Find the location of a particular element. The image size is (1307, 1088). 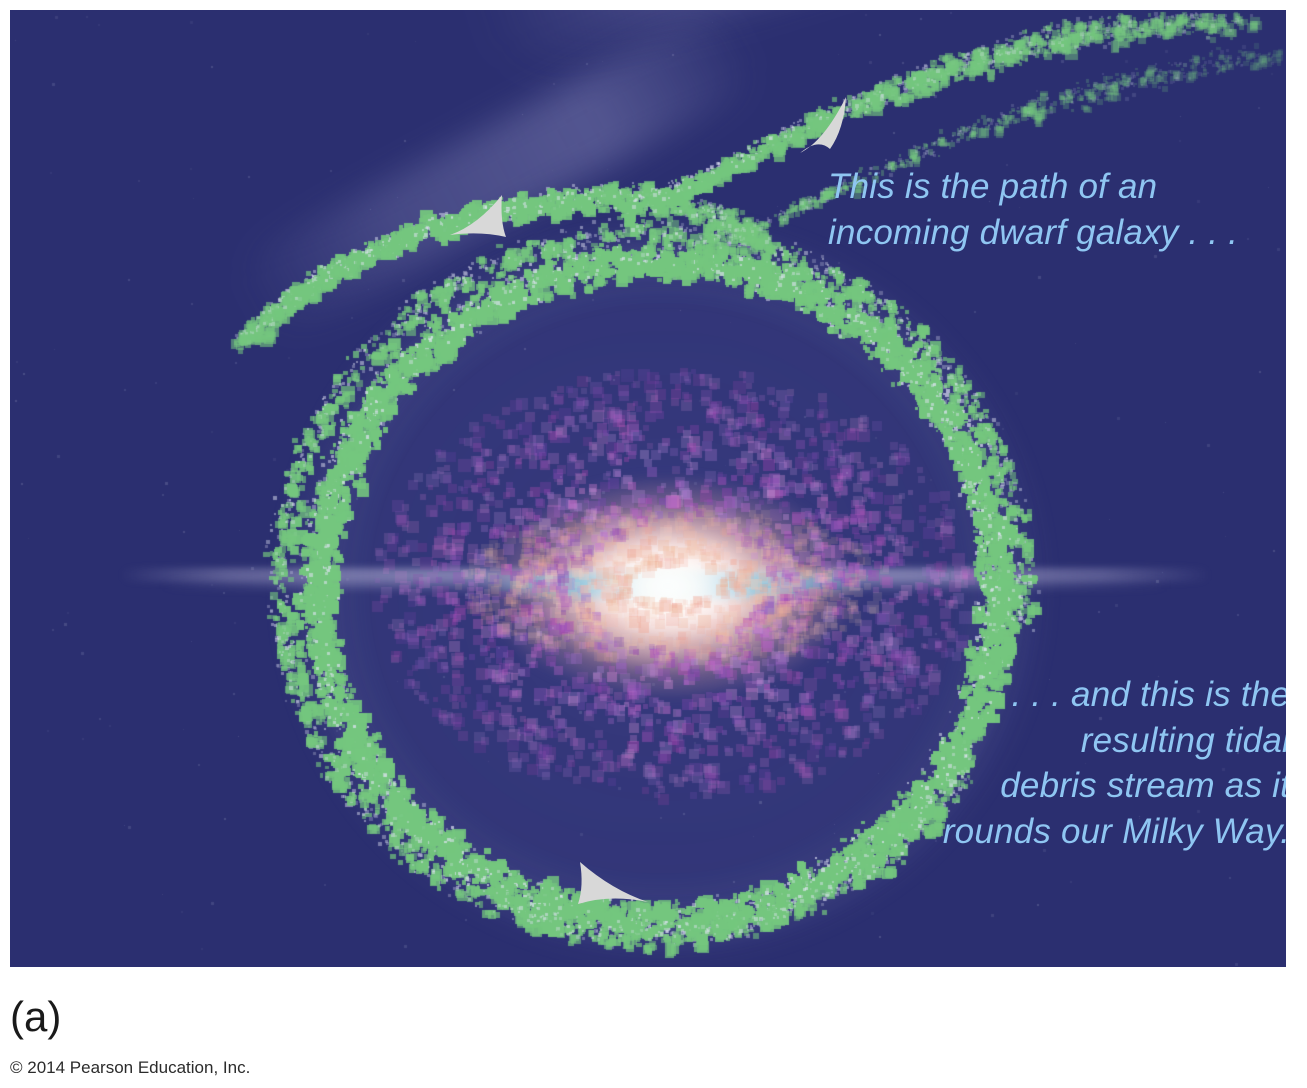

copyright-notice: © 2014 Pearson Education, Inc. is located at coordinates (130, 1067).